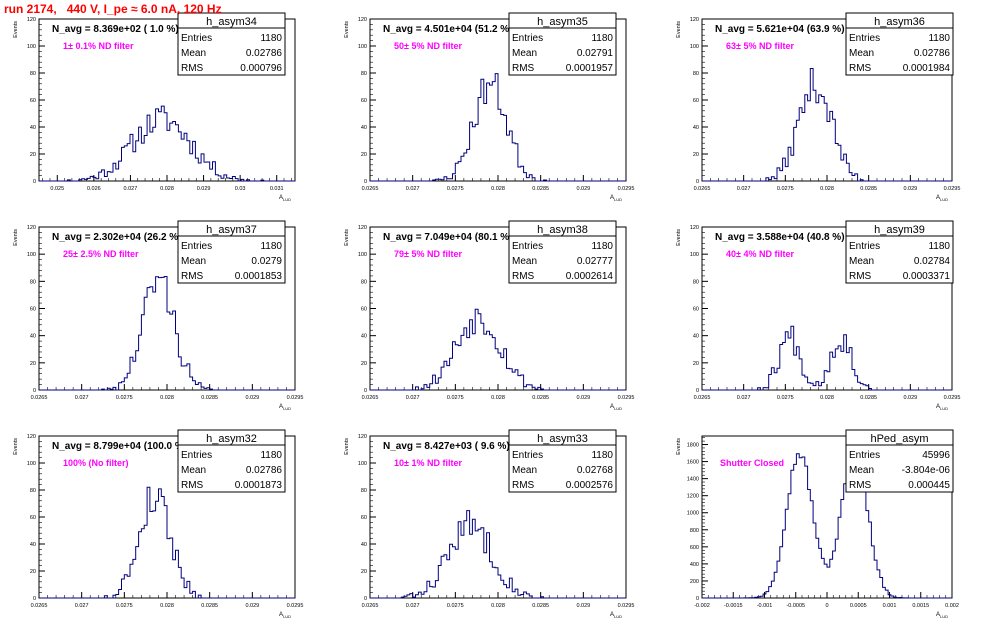 This screenshot has height=622, width=996. What do you see at coordinates (231, 22) in the screenshot?
I see `stats-title: h_asym34` at bounding box center [231, 22].